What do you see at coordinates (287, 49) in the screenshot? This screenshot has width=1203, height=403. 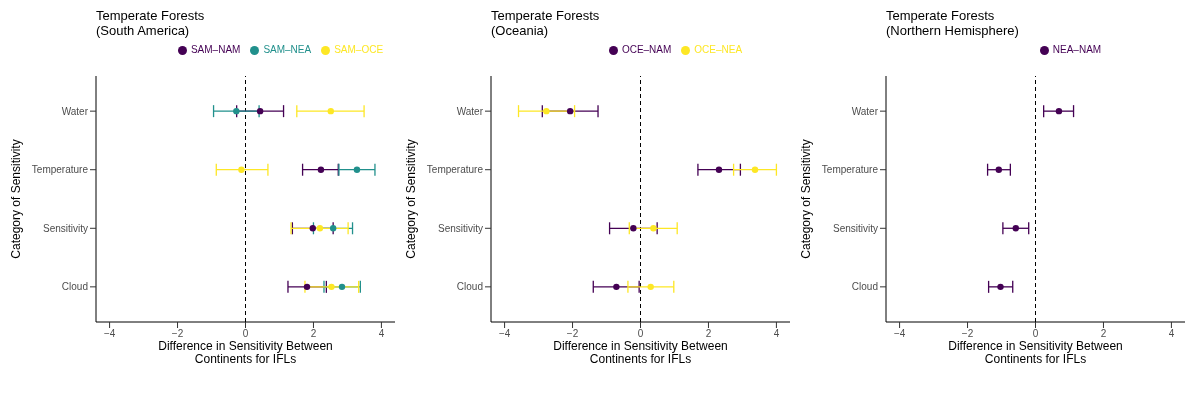 I see `legend-label: SAM–NEA` at bounding box center [287, 49].